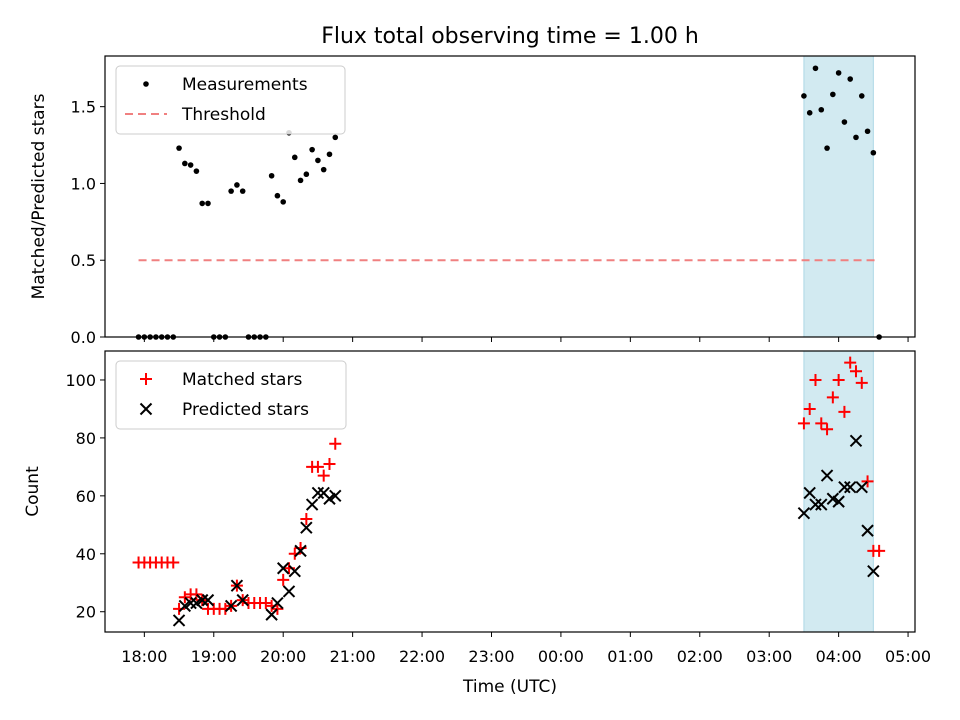  What do you see at coordinates (242, 380) in the screenshot?
I see `legend-label: Matched stars` at bounding box center [242, 380].